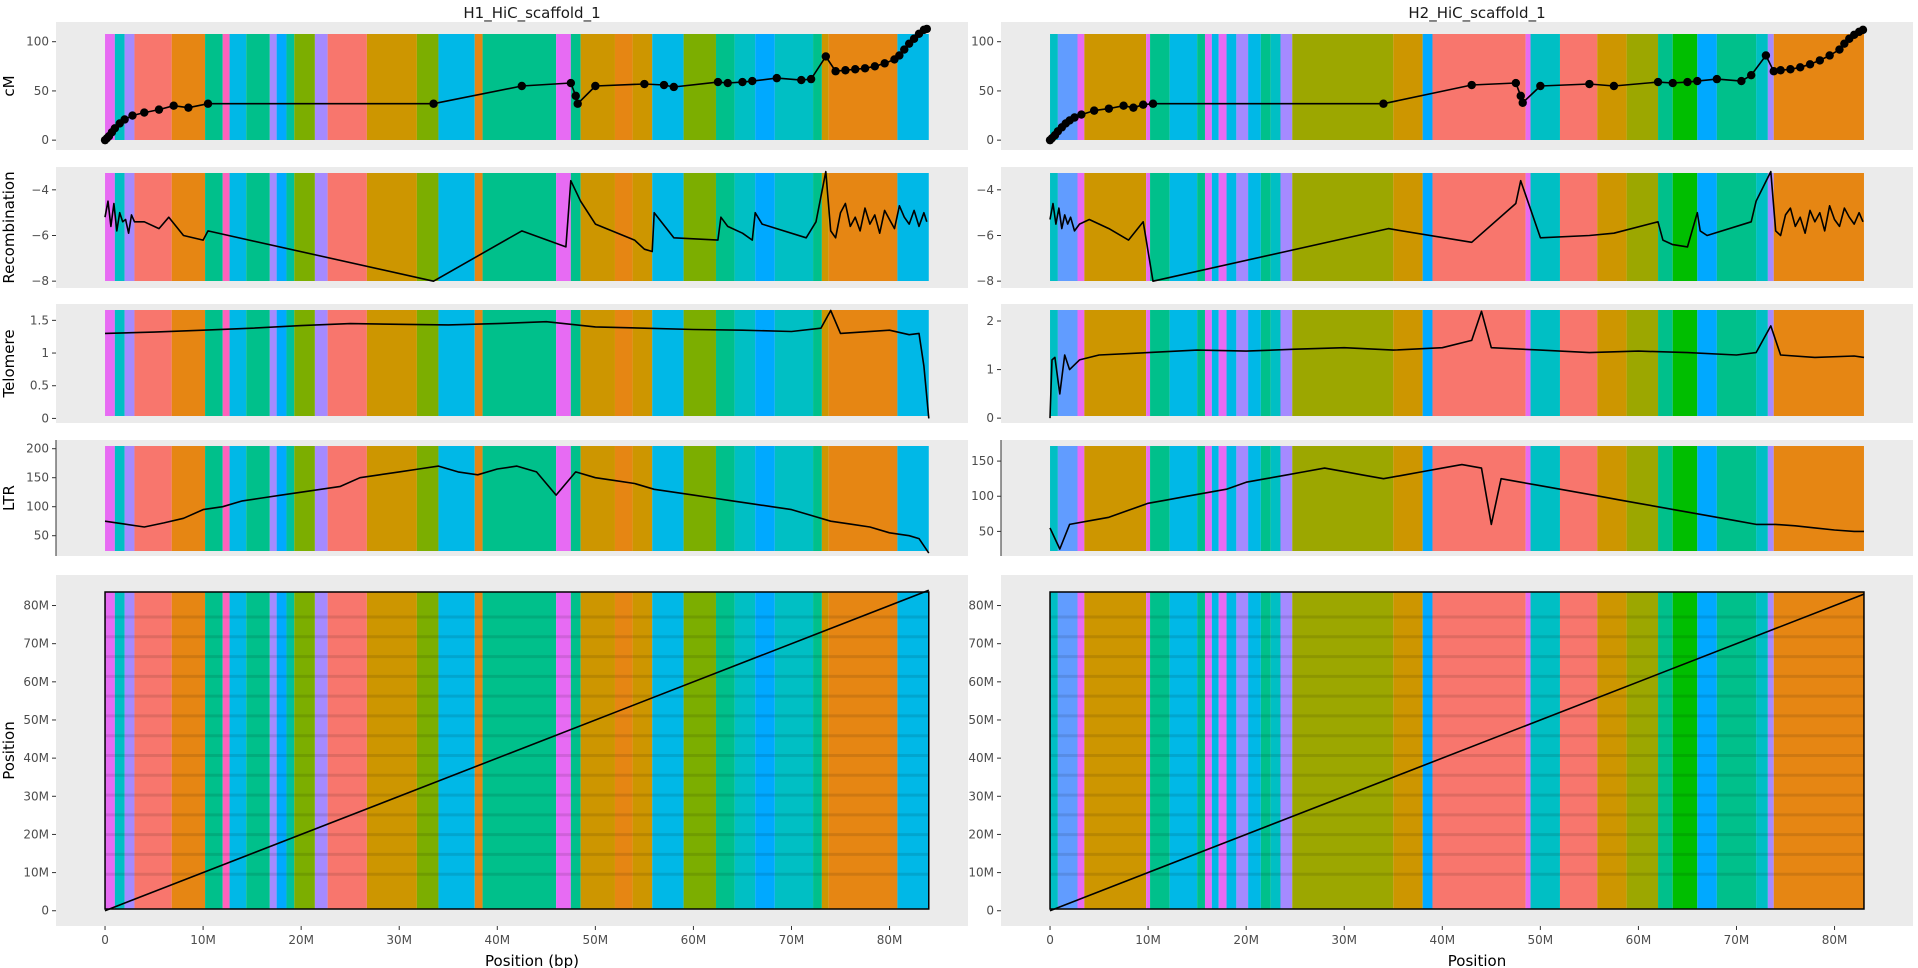 The image size is (1918, 968). I want to click on facet-title-h2: H2_HiC_scaffold_1, so click(1476, 13).